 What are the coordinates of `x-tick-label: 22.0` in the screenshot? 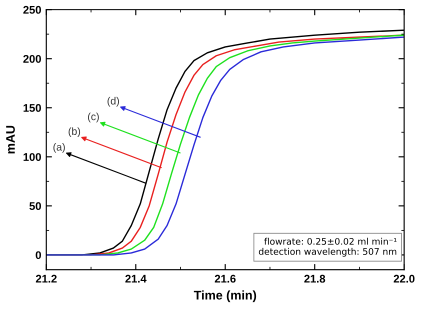 It's located at (404, 278).